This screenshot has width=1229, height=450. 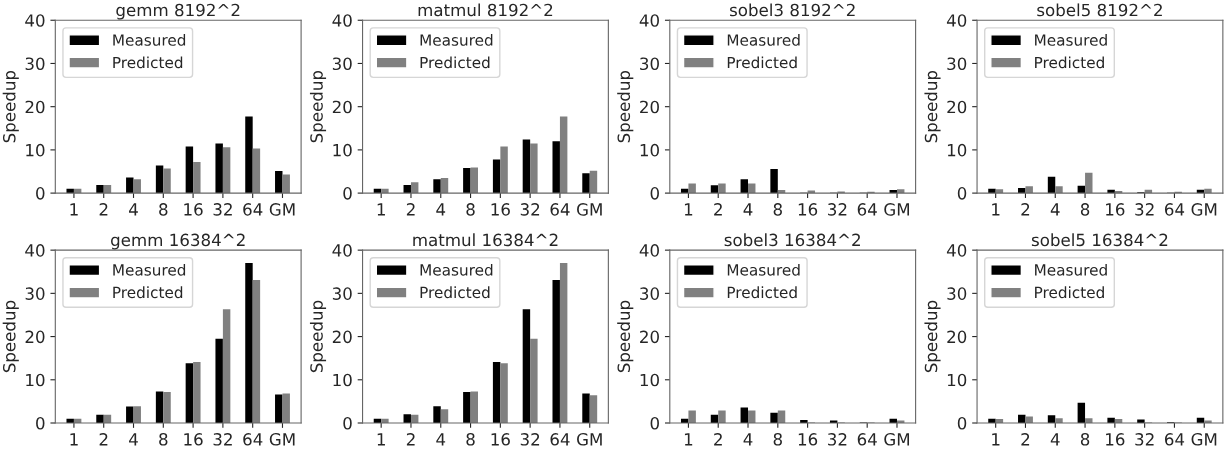 What do you see at coordinates (178, 241) in the screenshot?
I see `chart-title: gemm 16384^2` at bounding box center [178, 241].